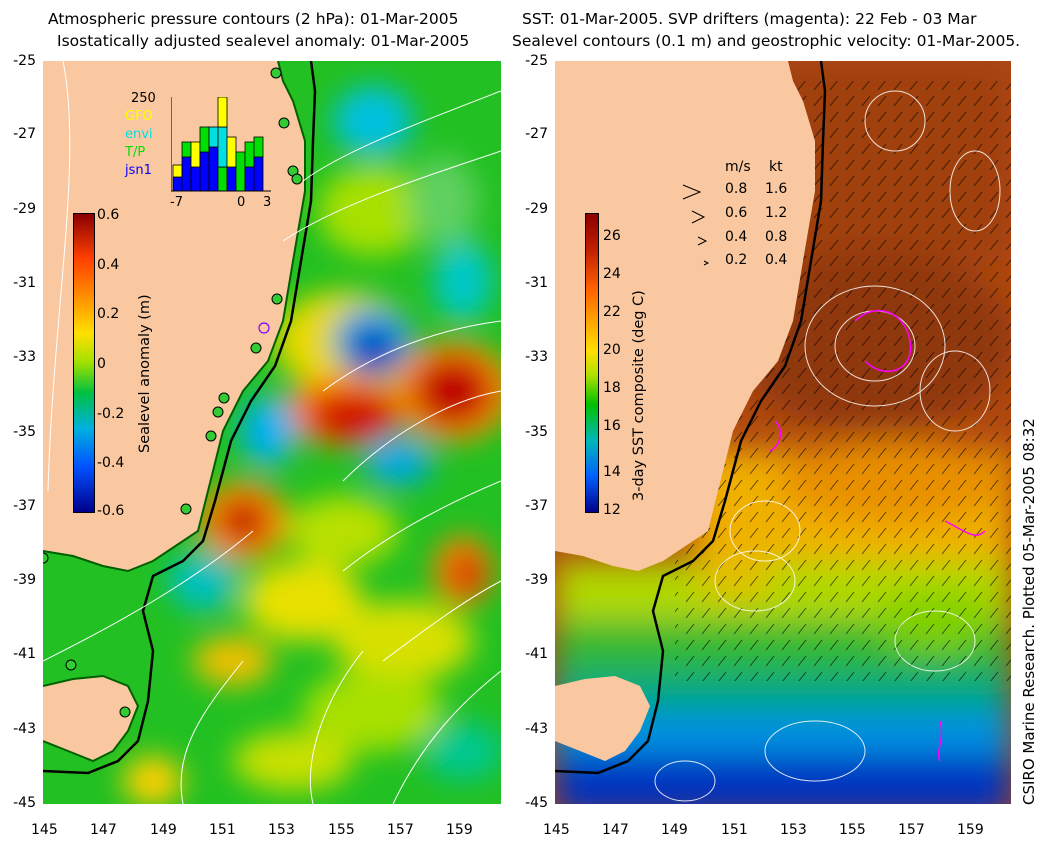  I want to click on right-xtick-1: 147, so click(615, 830).